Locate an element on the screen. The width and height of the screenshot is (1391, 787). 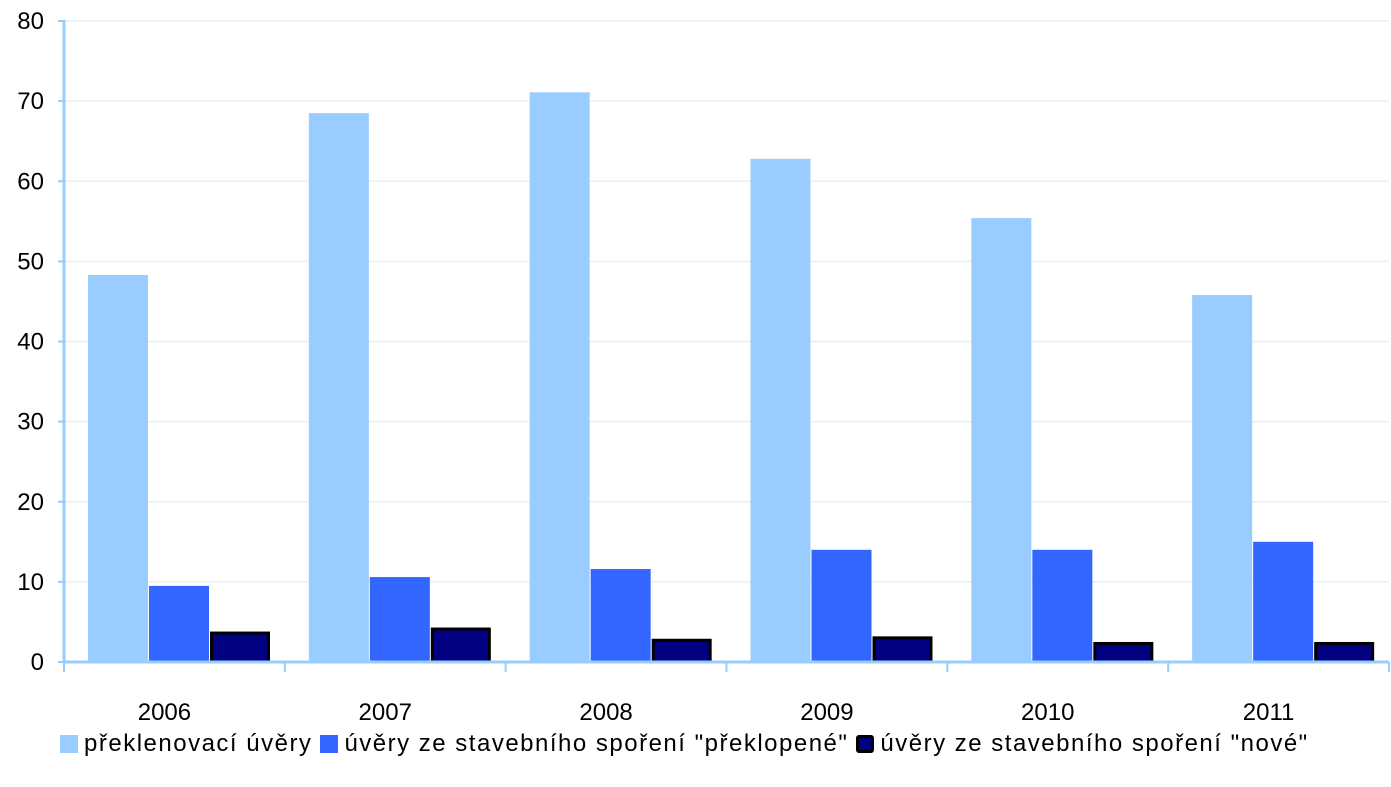
legend-item-nove: úvěry ze stavebního spoření "nové" is located at coordinates (1082, 744).